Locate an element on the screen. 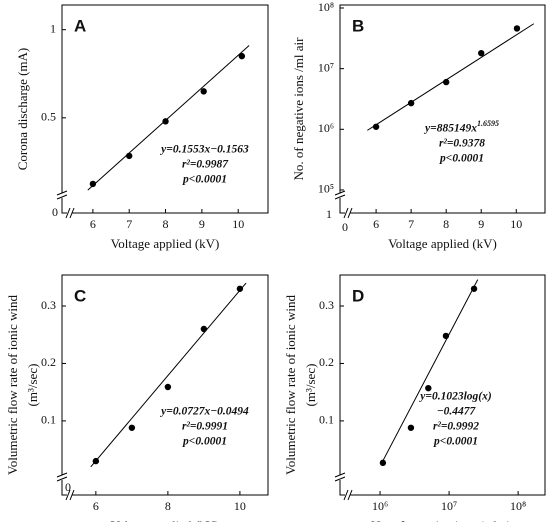  fit-annotation: r²=0.9987 is located at coordinates (205, 165).